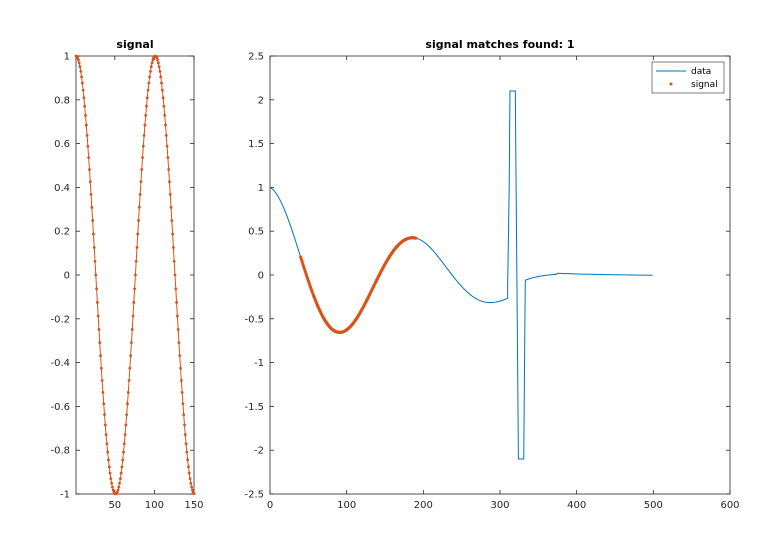 The height and width of the screenshot is (550, 770). Describe the element at coordinates (261, 188) in the screenshot. I see `matches-chart-y-tick-label: 1` at that location.